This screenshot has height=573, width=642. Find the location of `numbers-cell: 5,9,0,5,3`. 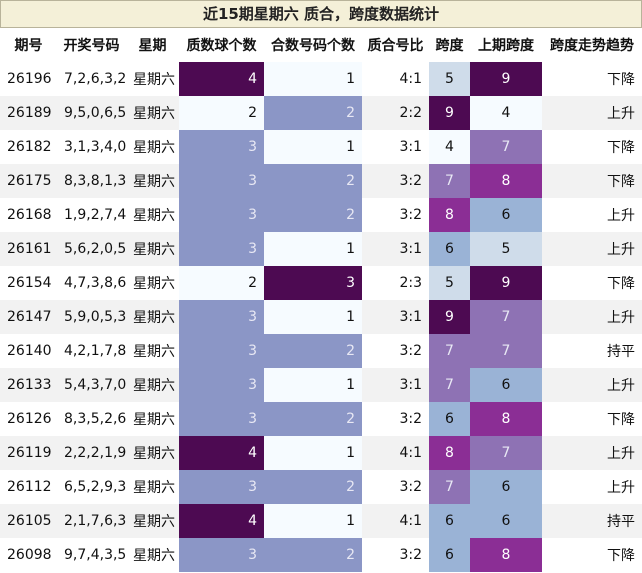

numbers-cell: 5,9,0,5,3 is located at coordinates (91, 317).